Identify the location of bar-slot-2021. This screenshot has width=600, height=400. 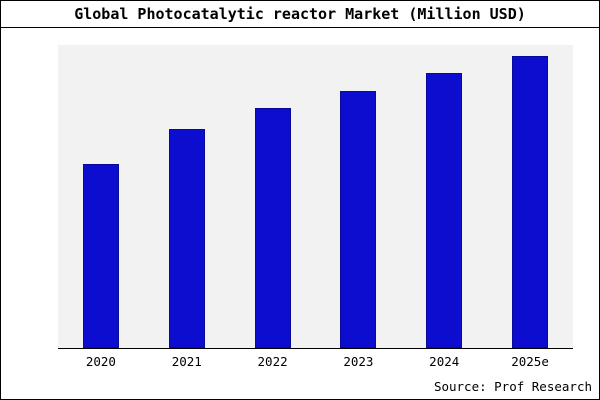
(187, 196).